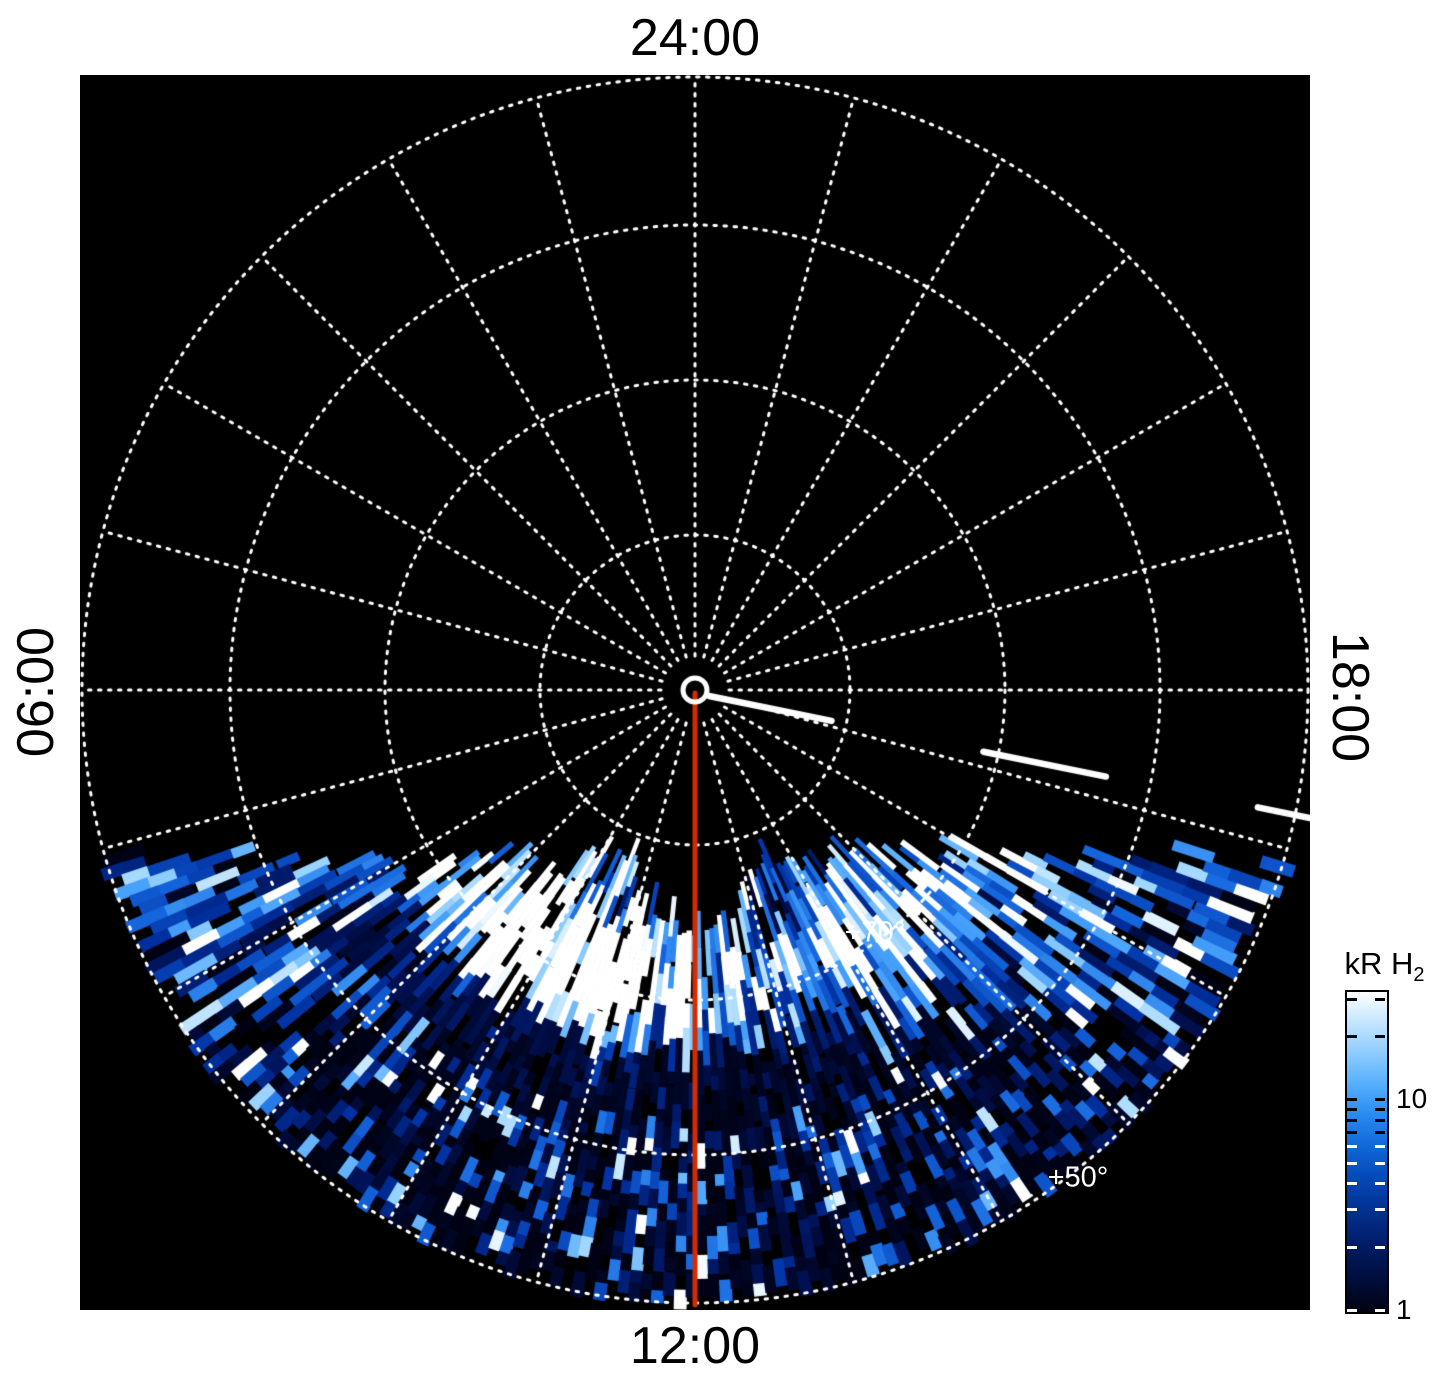 The width and height of the screenshot is (1447, 1384). I want to click on colorbar-title-subscript: 2, so click(1419, 975).